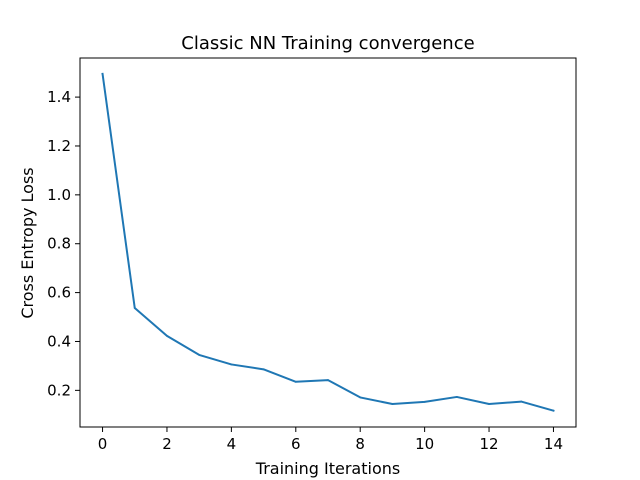 The image size is (640, 480). Describe the element at coordinates (59, 293) in the screenshot. I see `y-tick-label: 0.6` at that location.